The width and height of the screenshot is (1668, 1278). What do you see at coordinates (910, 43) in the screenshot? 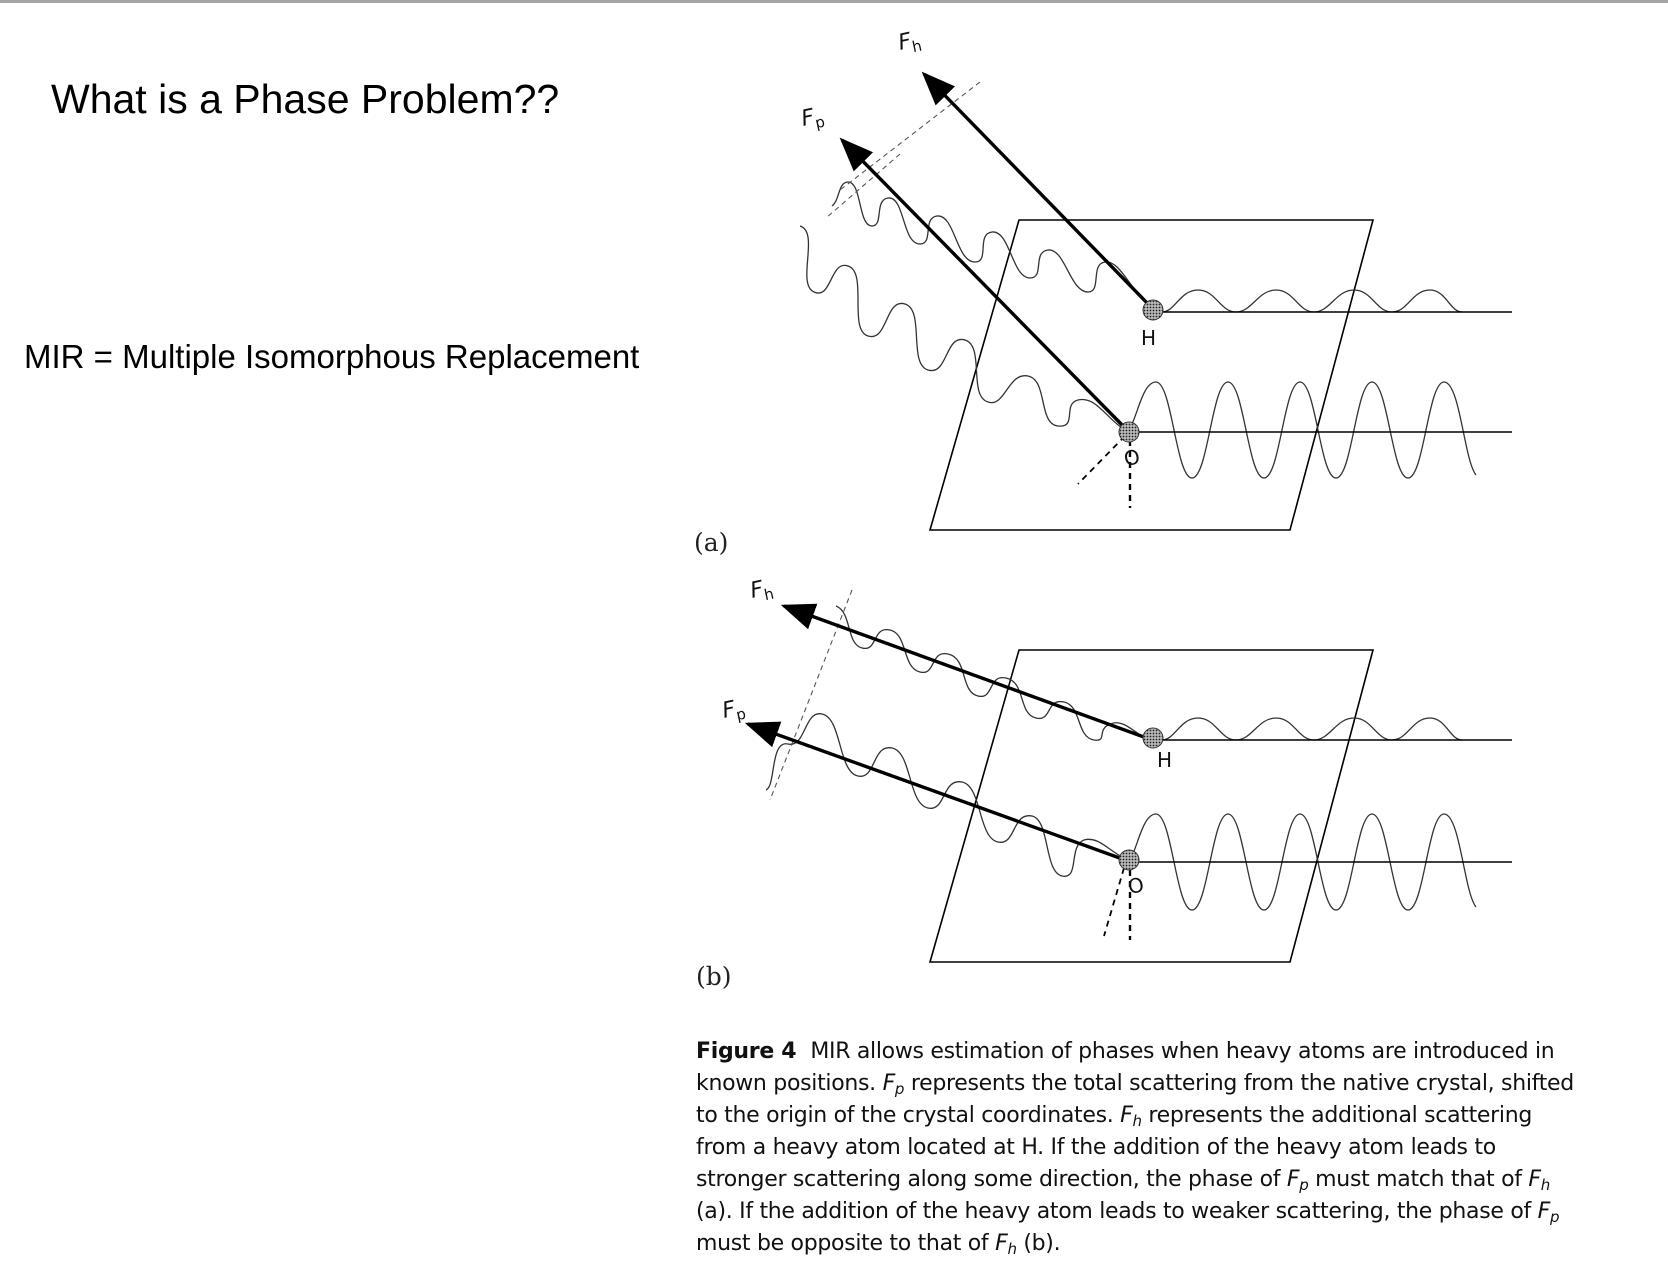
I see `label-fh-a: Fh` at bounding box center [910, 43].